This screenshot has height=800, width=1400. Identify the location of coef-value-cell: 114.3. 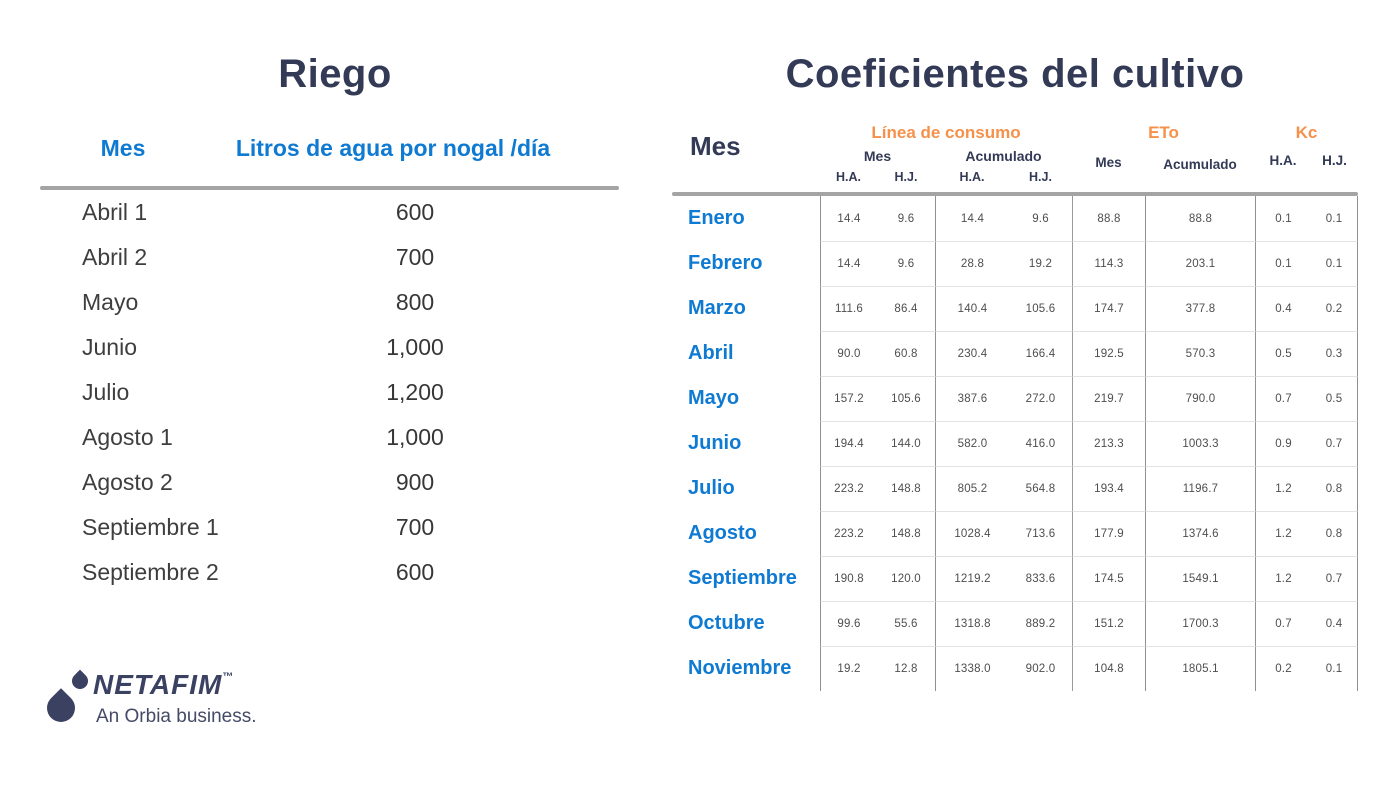
(1108, 263).